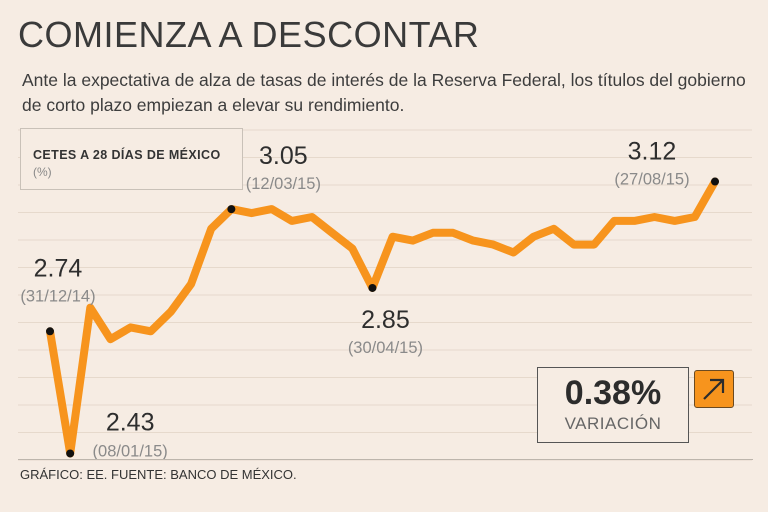  I want to click on footer-divider, so click(385, 459).